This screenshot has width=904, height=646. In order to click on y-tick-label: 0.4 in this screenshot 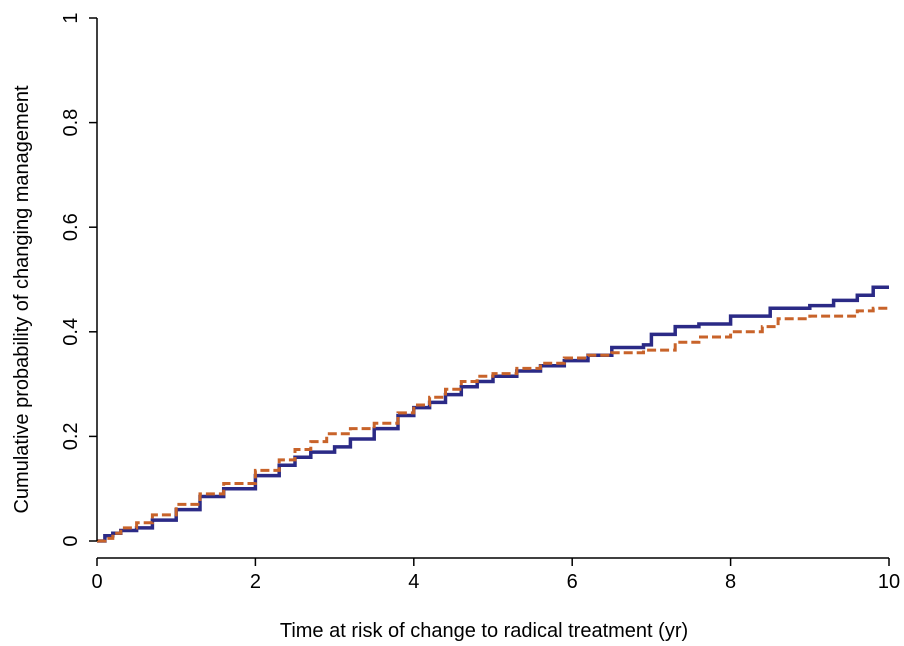, I will do `click(71, 332)`.